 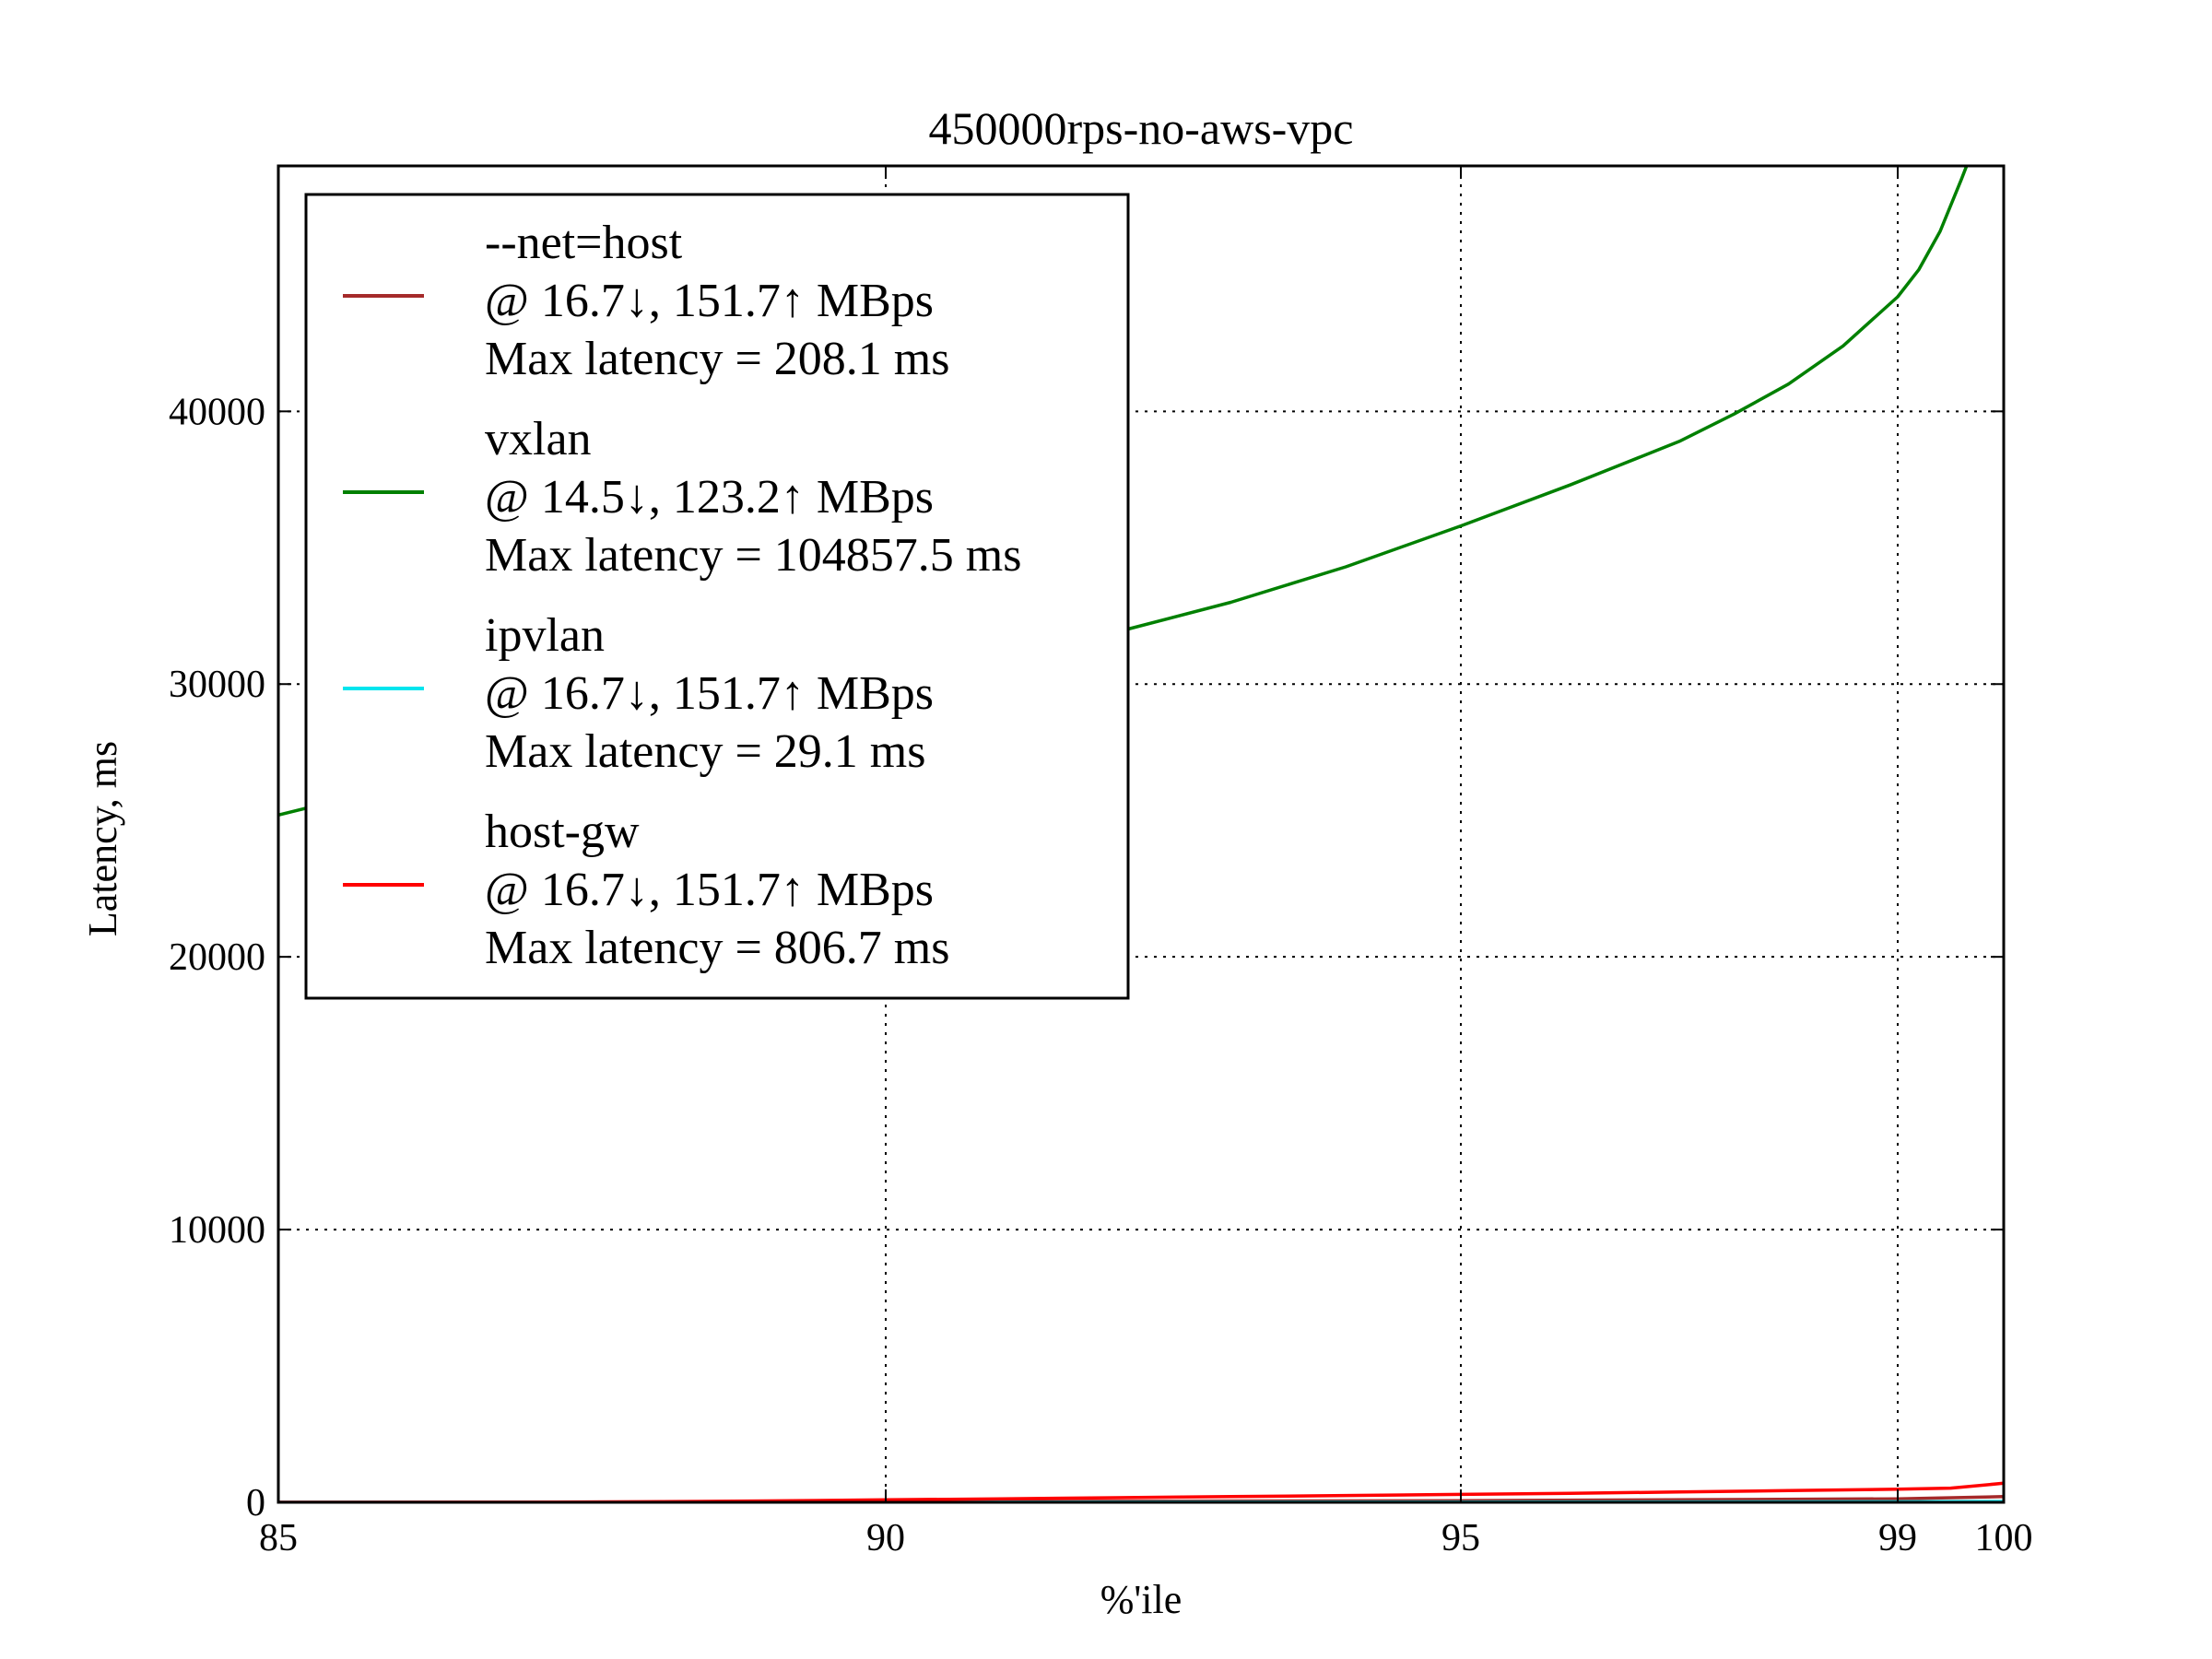 What do you see at coordinates (217, 412) in the screenshot?
I see `y-tick-label: 40000` at bounding box center [217, 412].